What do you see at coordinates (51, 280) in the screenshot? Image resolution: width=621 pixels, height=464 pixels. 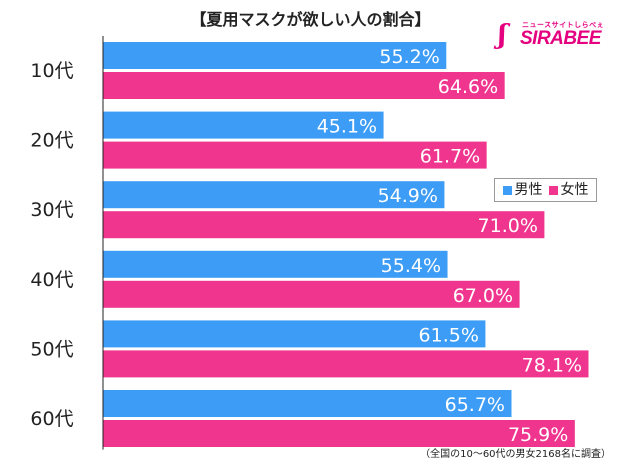 I see `y-tick-label: 40代` at bounding box center [51, 280].